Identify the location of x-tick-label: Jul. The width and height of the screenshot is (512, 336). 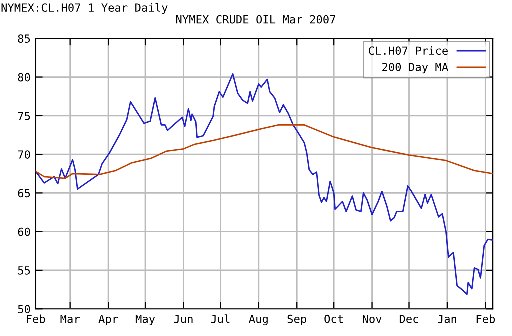
(220, 319).